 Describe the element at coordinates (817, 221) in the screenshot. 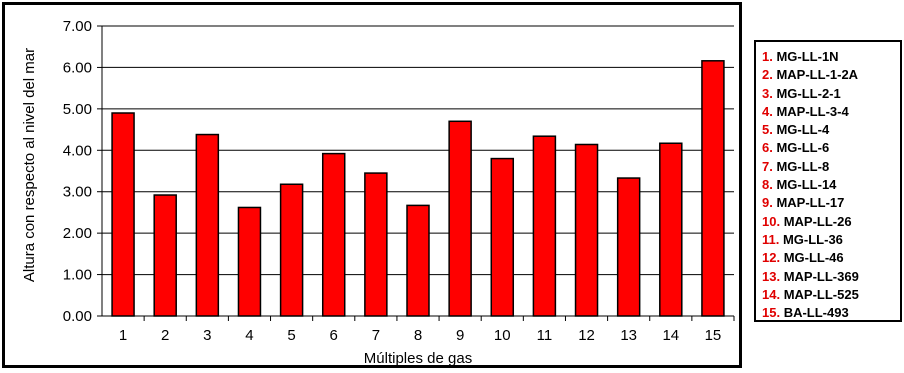

I see `legend-item-label: MAP-LL-26` at that location.